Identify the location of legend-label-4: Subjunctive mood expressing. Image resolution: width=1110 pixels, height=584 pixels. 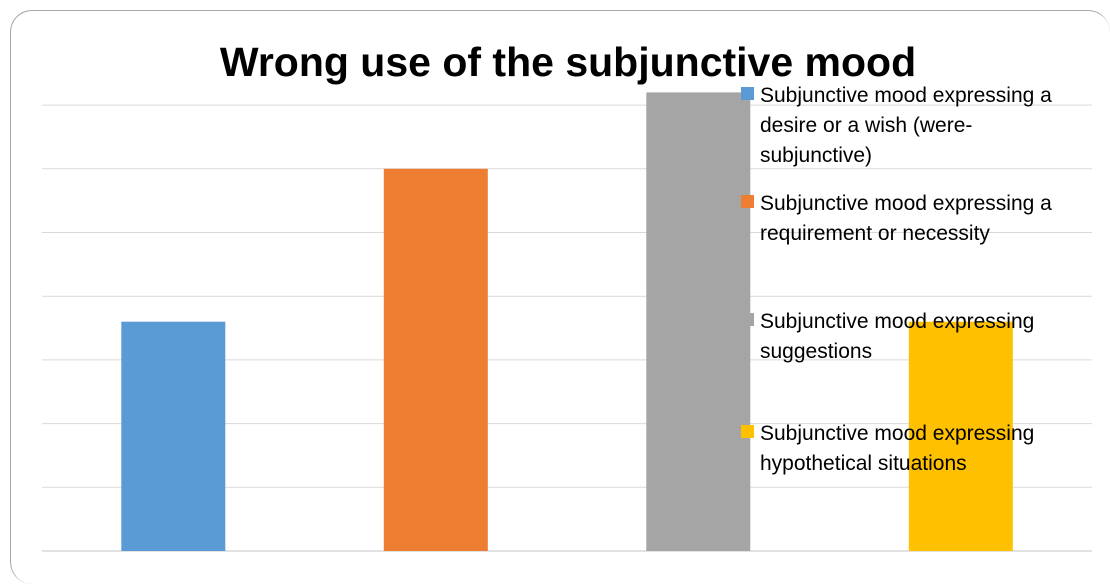
(897, 433).